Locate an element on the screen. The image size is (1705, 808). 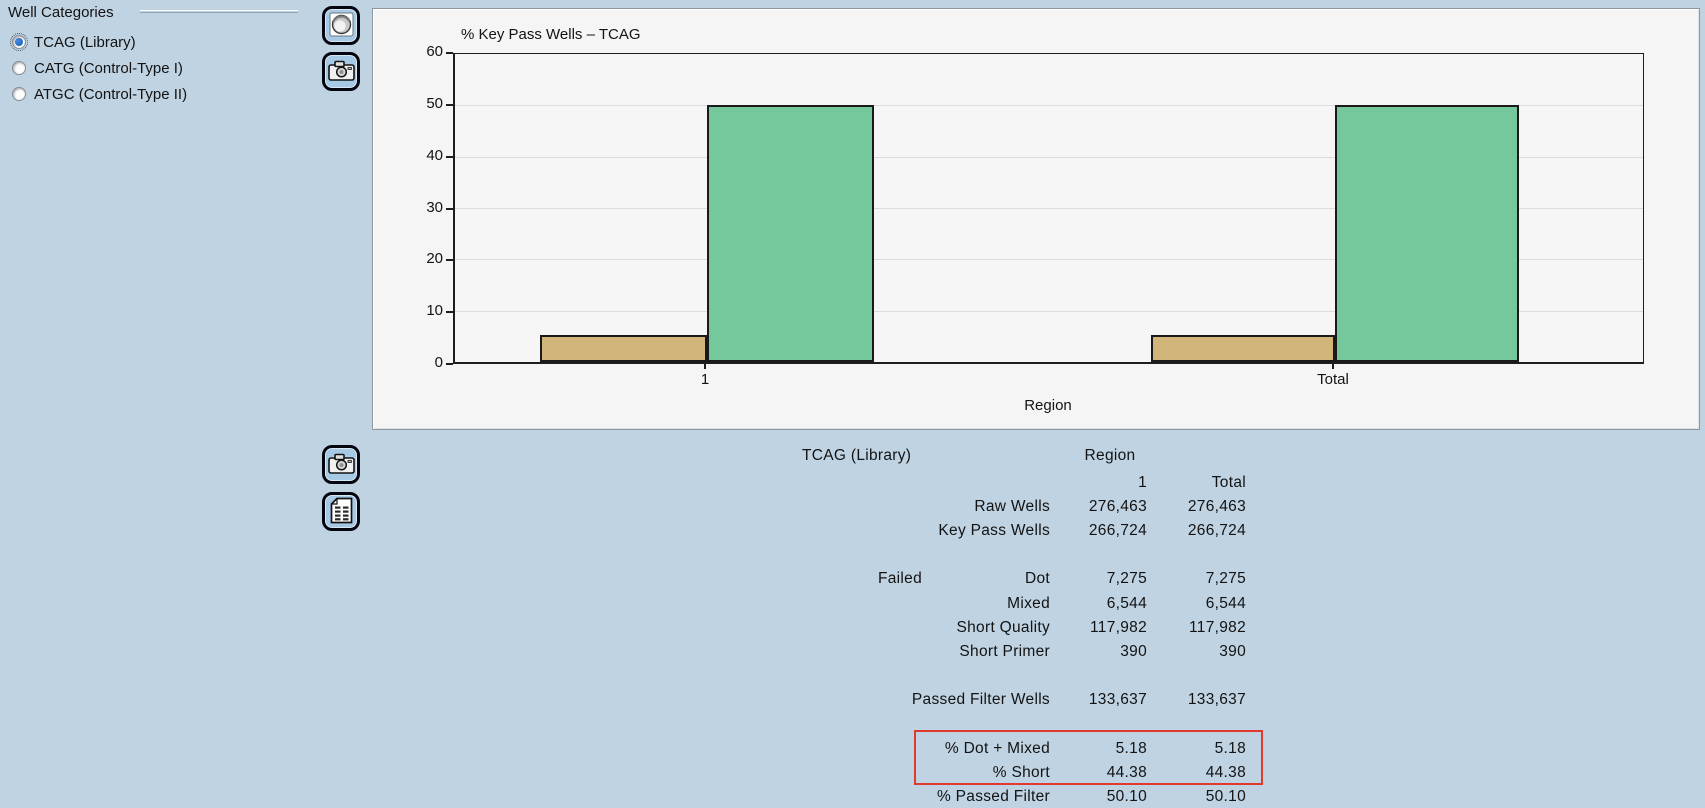
title-divider is located at coordinates (219, 11).